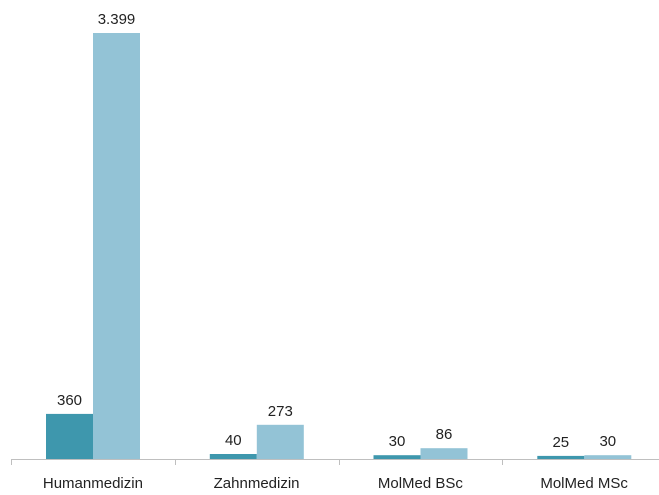 The height and width of the screenshot is (495, 659). I want to click on category-label: Zahnmedizin, so click(257, 483).